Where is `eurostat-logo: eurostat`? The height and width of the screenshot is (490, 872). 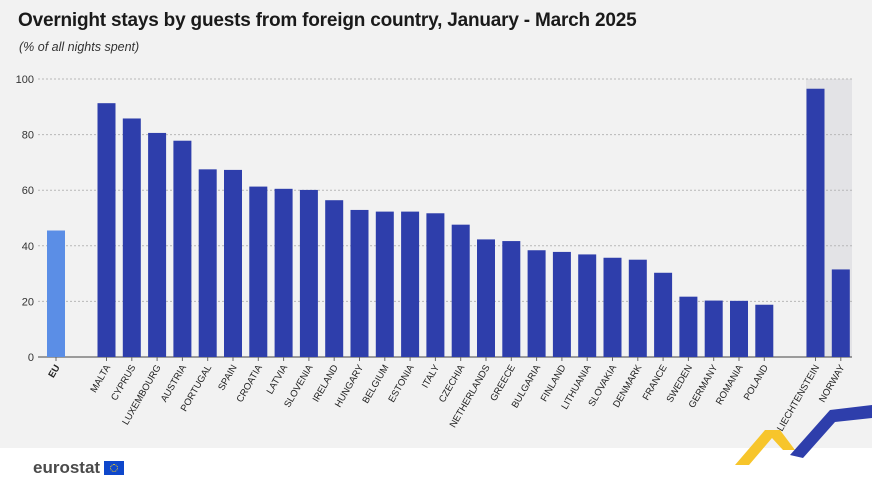 eurostat-logo: eurostat is located at coordinates (79, 468).